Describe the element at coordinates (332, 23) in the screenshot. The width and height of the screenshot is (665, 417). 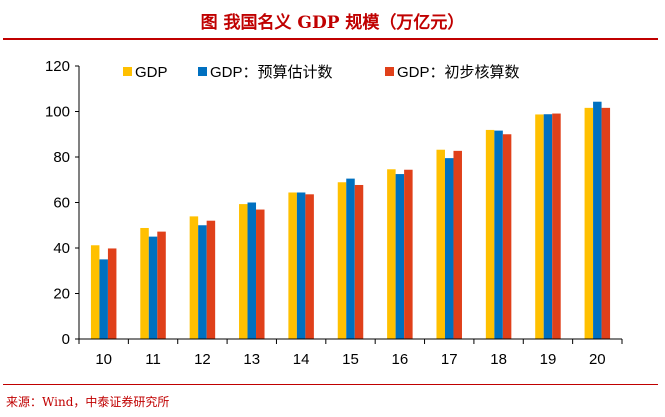
I see `chart-title: 图 我国名义 GDP 规模（万亿元）` at that location.